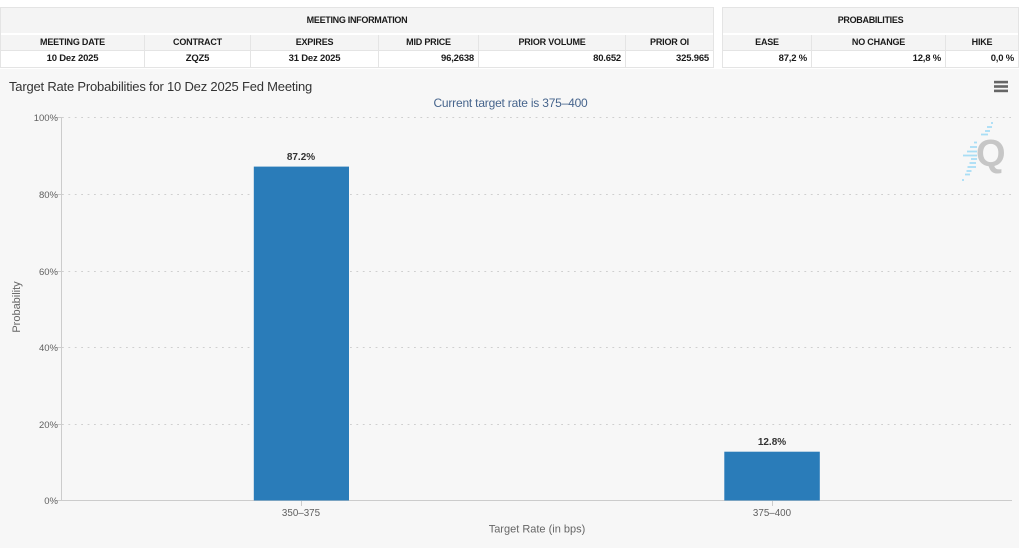 The image size is (1024, 553). I want to click on svg-text: 12.8%, so click(772, 442).